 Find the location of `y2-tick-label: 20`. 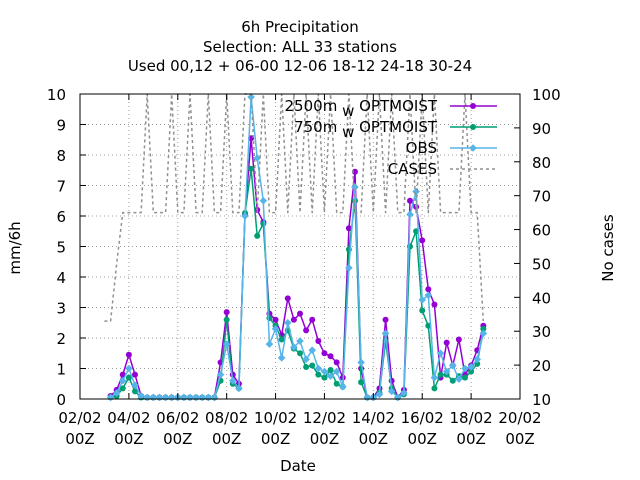

y2-tick-label: 20 is located at coordinates (541, 366).